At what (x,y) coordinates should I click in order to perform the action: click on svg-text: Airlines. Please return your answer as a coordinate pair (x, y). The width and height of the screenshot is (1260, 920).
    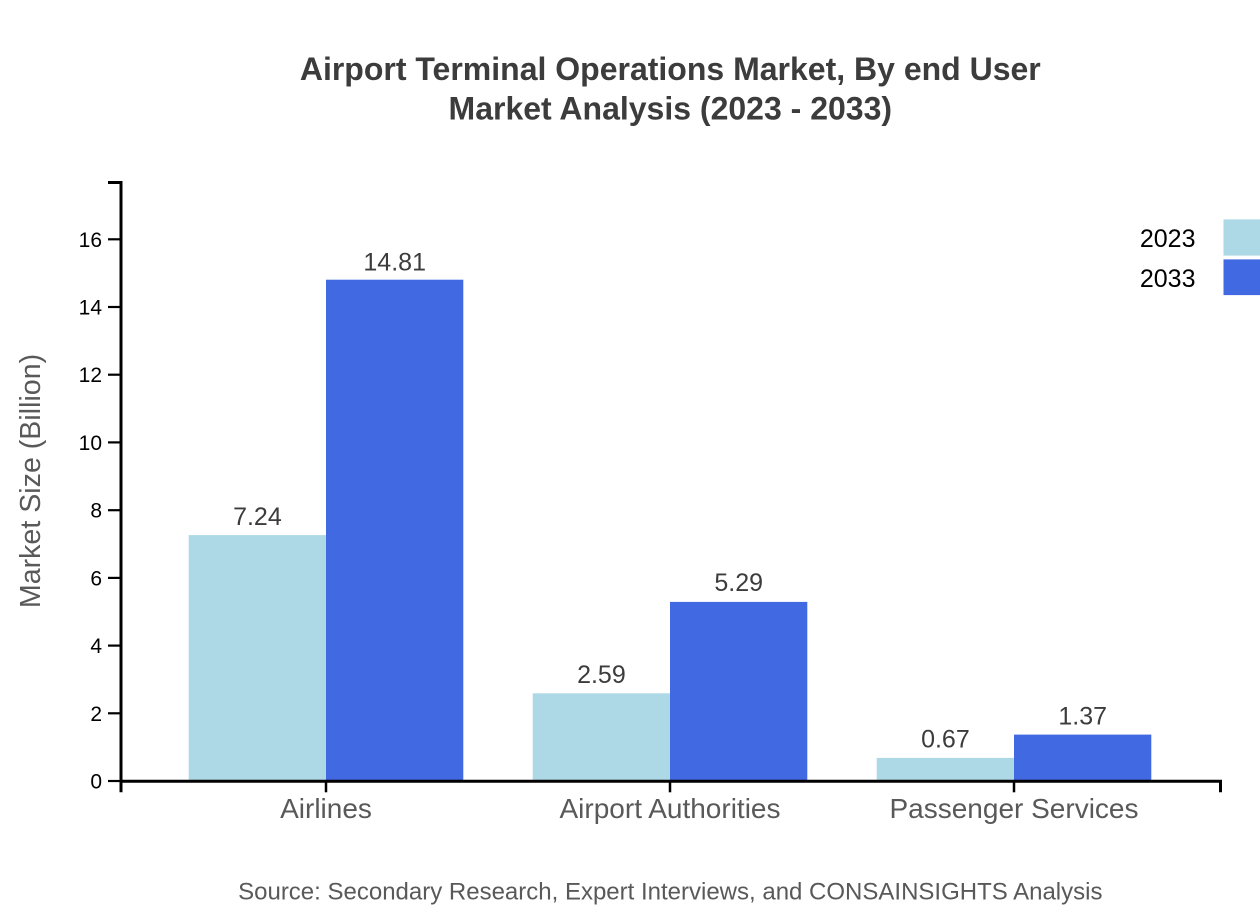
    Looking at the image, I should click on (326, 808).